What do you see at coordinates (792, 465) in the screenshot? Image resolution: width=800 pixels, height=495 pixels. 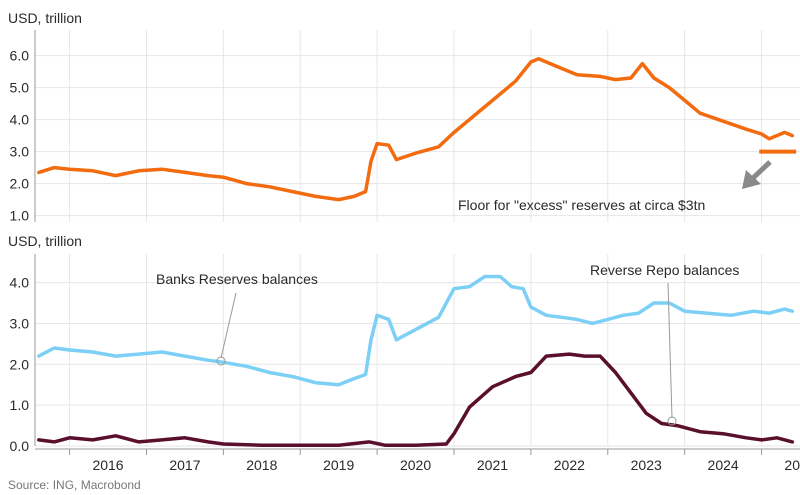 I see `x-tick-label: 2025` at bounding box center [792, 465].